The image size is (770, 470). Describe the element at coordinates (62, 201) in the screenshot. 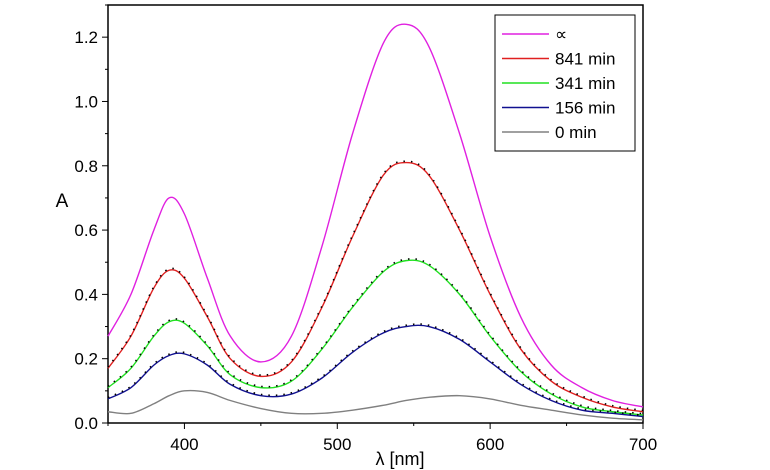

I see `y-axis-label: A` at that location.